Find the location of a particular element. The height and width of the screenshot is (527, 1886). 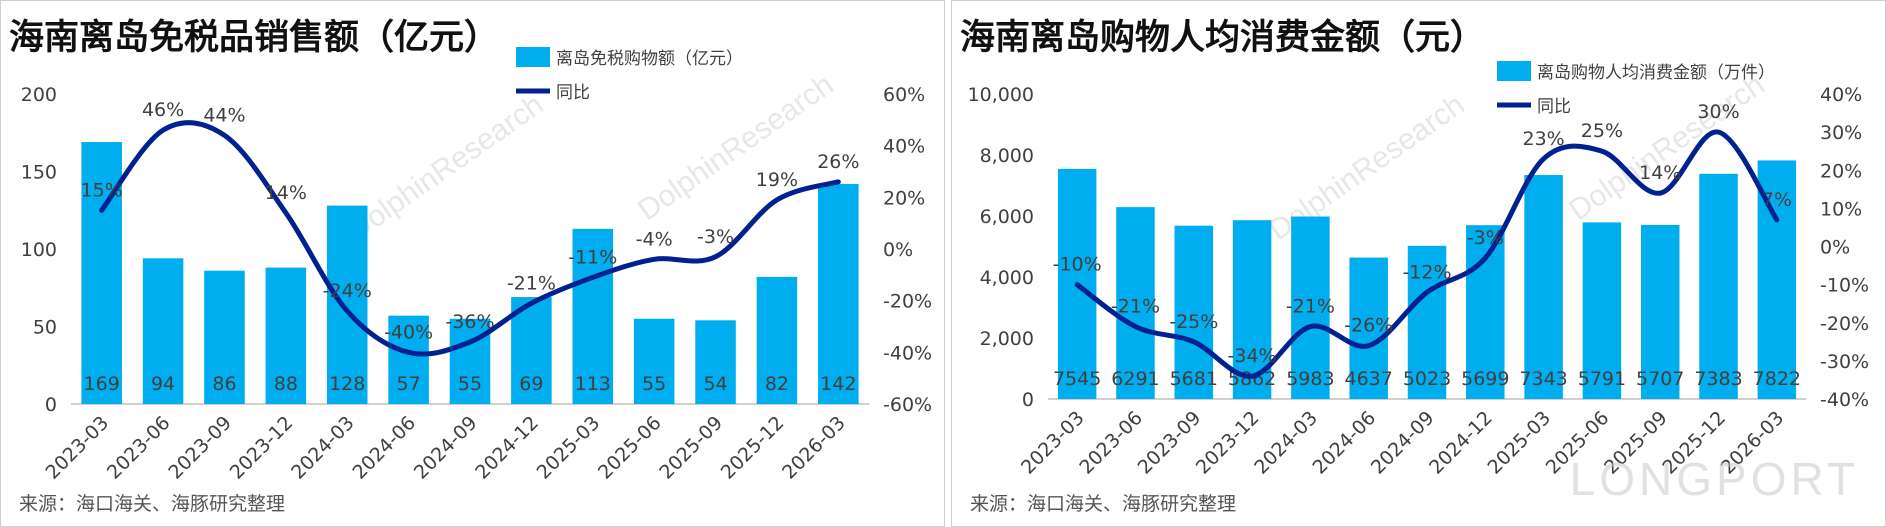

yoy-data-label: 46% is located at coordinates (163, 110).